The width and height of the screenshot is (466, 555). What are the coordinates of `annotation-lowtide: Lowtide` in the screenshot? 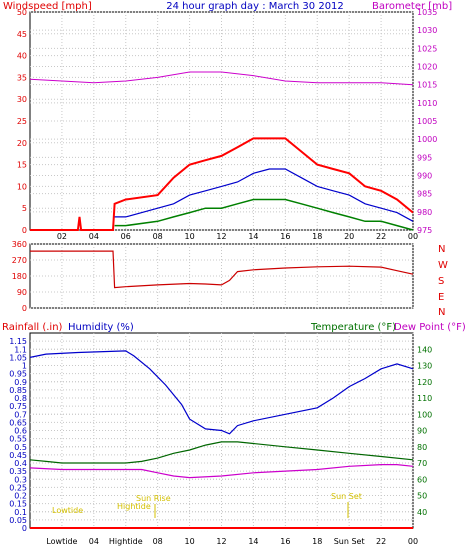 It's located at (67, 510).